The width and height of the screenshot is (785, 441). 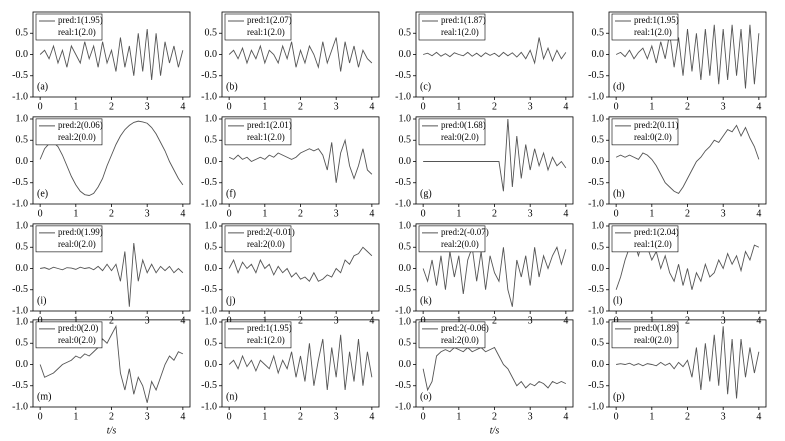 I want to click on legend-label: pred:2(-0.06), so click(x=465, y=328).